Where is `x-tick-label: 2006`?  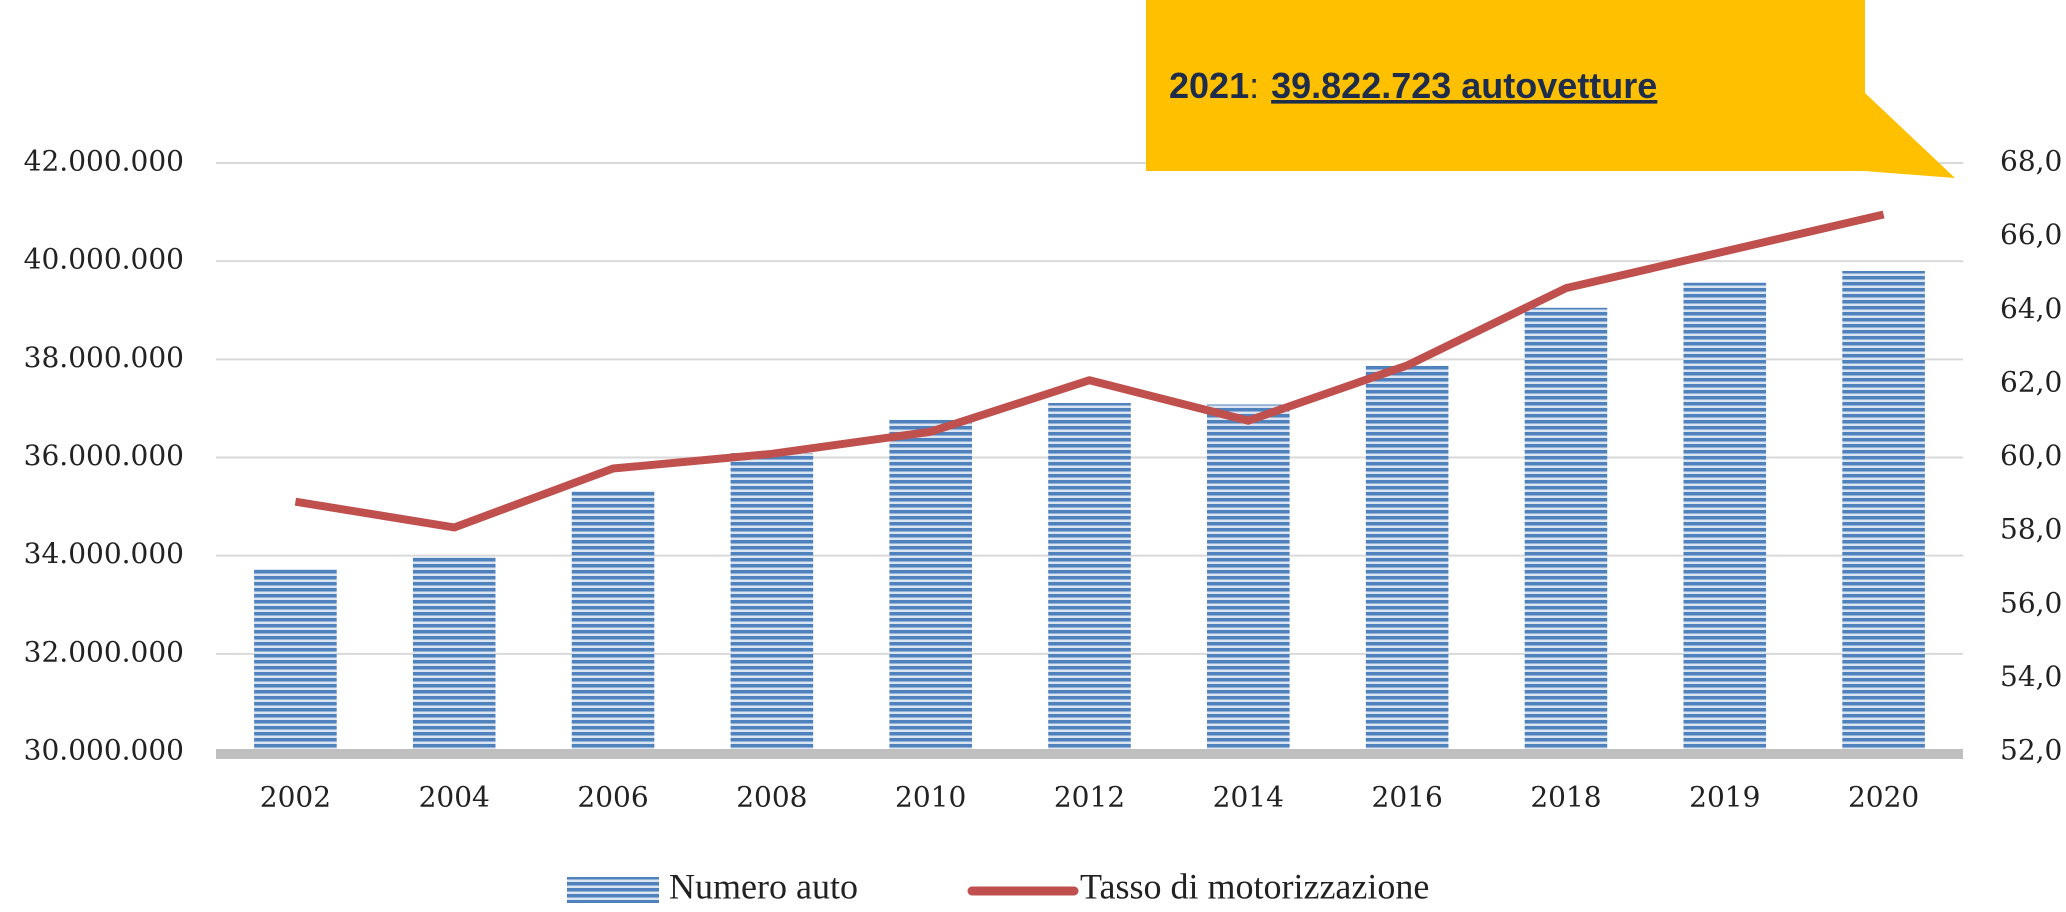 x-tick-label: 2006 is located at coordinates (612, 797).